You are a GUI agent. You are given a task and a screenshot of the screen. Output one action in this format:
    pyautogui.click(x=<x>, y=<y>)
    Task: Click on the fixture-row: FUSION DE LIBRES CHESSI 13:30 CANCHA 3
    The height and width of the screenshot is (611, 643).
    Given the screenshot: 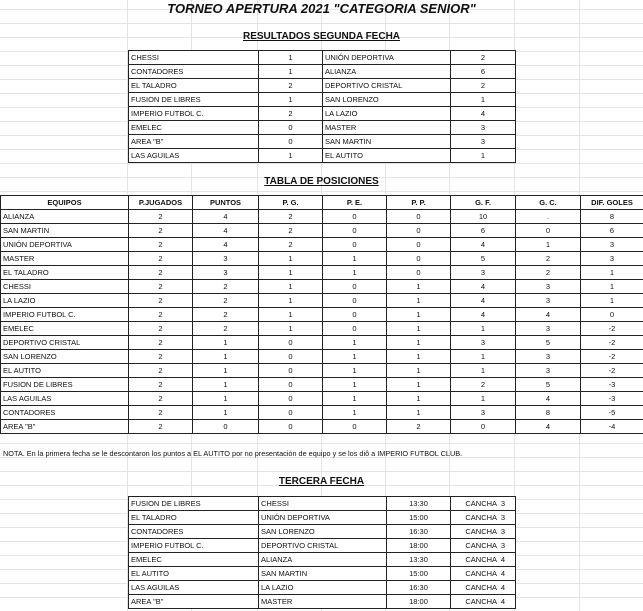 What is the action you would take?
    pyautogui.click(x=322, y=503)
    